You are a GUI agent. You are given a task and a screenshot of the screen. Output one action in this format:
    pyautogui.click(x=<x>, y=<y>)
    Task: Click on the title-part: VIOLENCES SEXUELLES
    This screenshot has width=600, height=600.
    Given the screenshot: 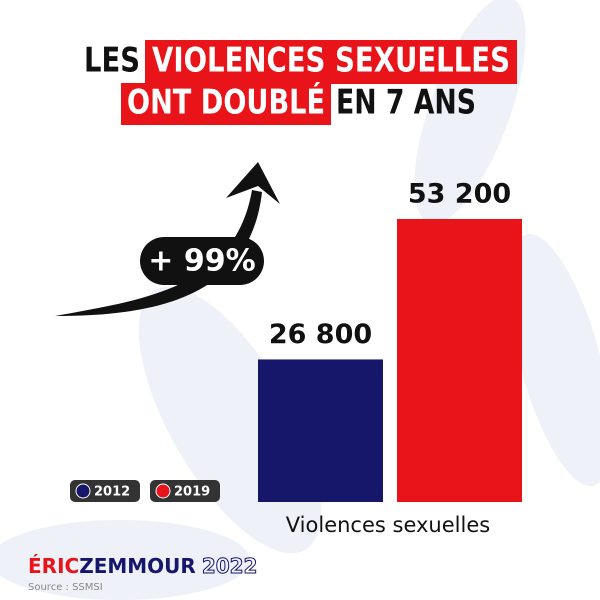 What is the action you would take?
    pyautogui.click(x=331, y=61)
    